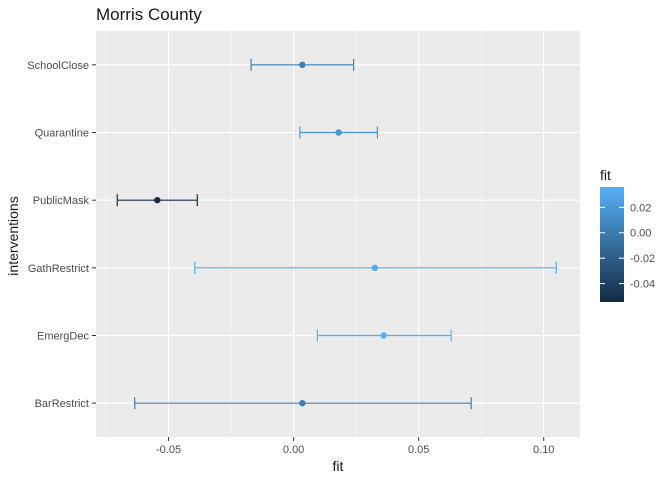  I want to click on errorbar-Quarantine, so click(338, 132).